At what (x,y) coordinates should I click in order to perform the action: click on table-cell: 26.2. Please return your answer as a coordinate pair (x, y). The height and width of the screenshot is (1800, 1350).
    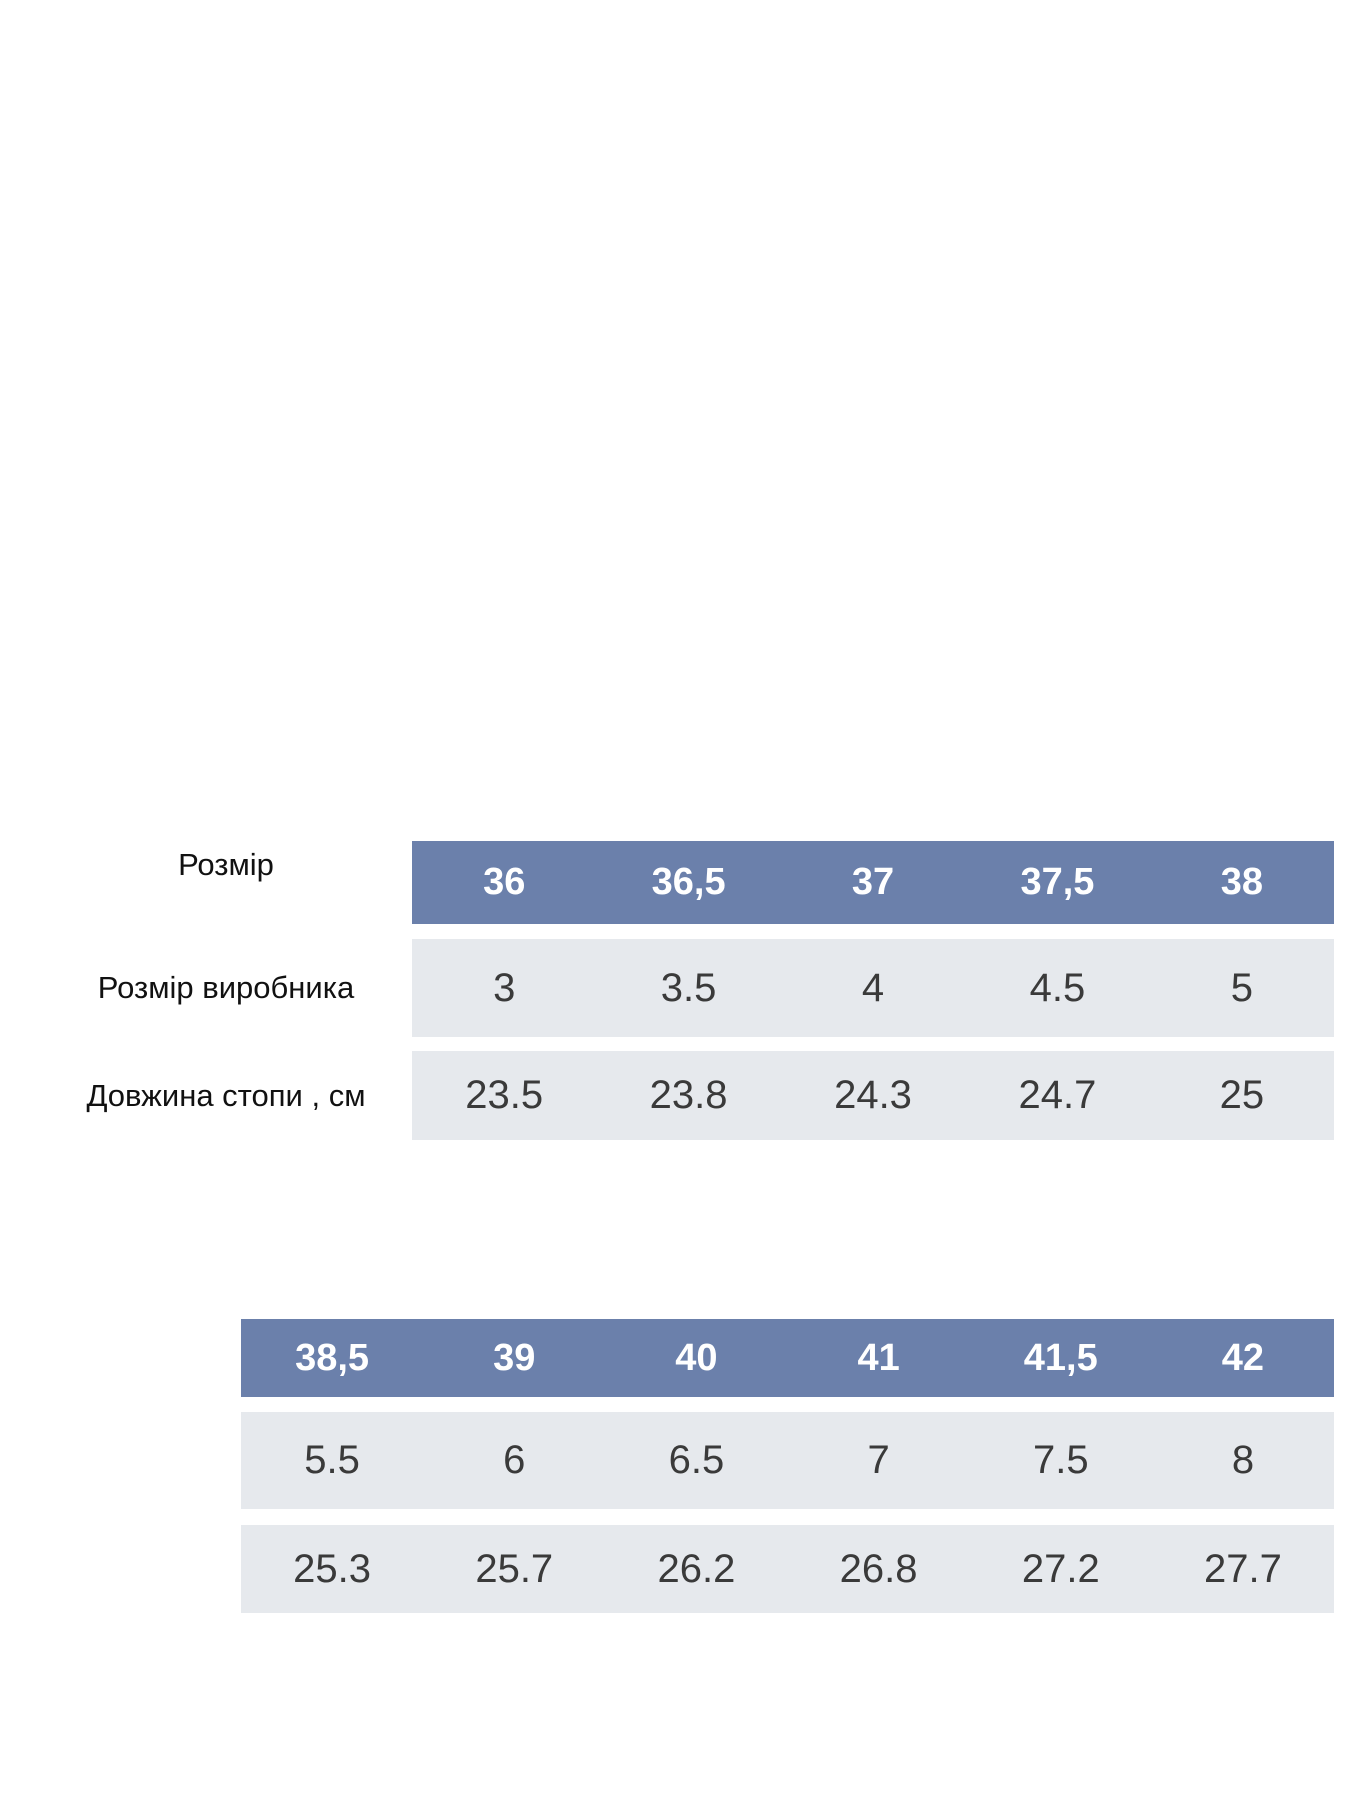
    Looking at the image, I should click on (696, 1568).